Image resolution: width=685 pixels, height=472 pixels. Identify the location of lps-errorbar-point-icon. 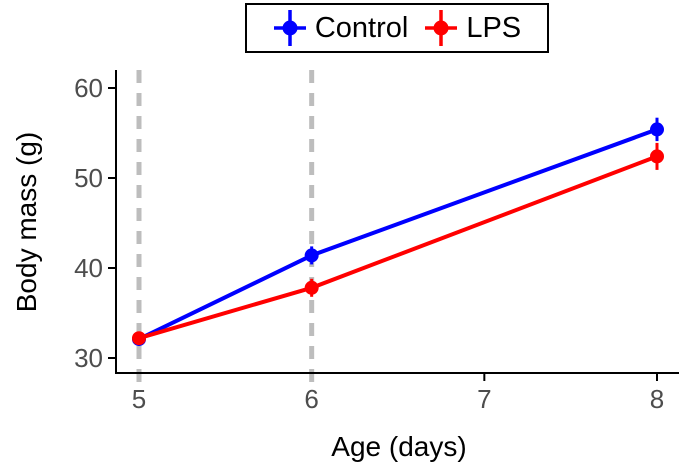
(441, 28).